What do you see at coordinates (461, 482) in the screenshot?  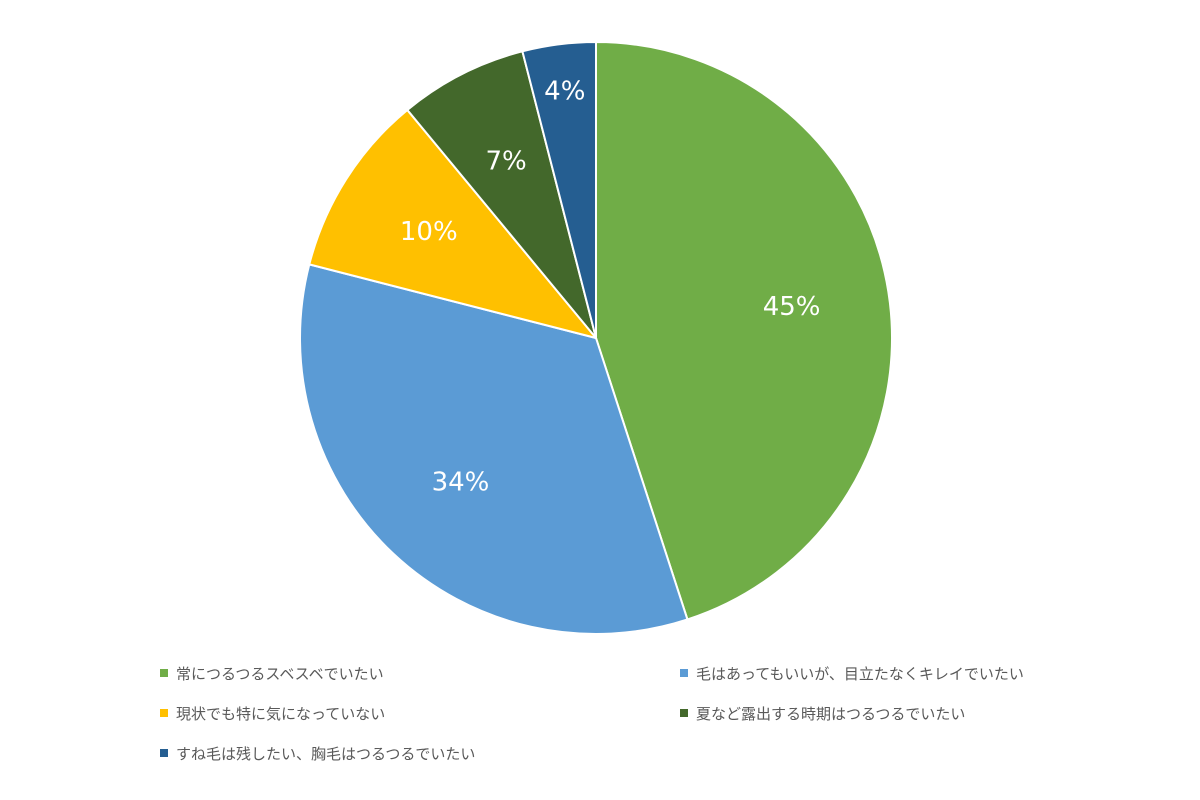 I see `slice-label-2: 34%` at bounding box center [461, 482].